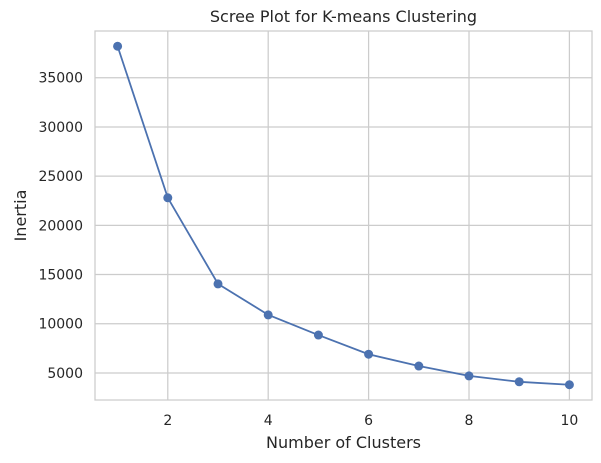 This screenshot has height=463, width=601. What do you see at coordinates (60, 79) in the screenshot?
I see `y-tick-label: 35000` at bounding box center [60, 79].